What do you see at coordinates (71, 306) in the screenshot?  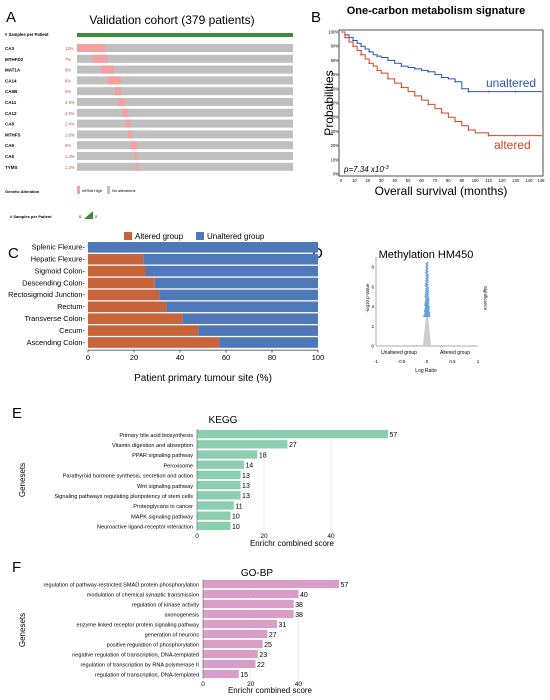 I see `panel-c-category-label: Rectum-` at bounding box center [71, 306].